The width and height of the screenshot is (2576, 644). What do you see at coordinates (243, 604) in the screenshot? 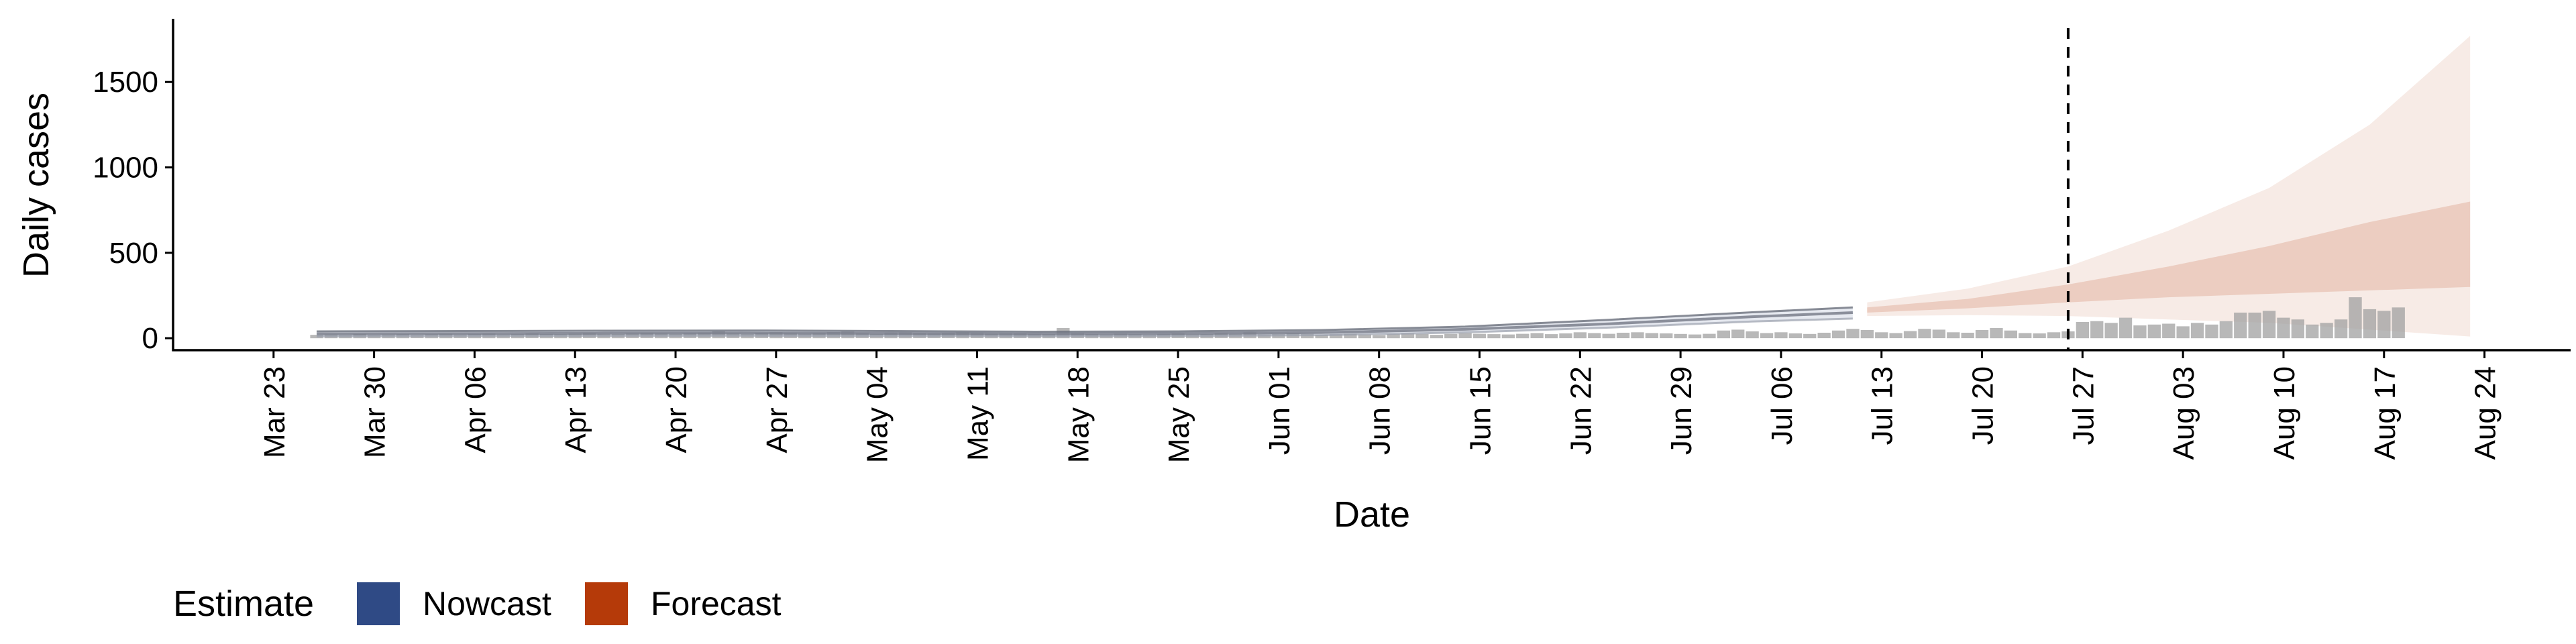
I see `legend-title: Estimate` at bounding box center [243, 604].